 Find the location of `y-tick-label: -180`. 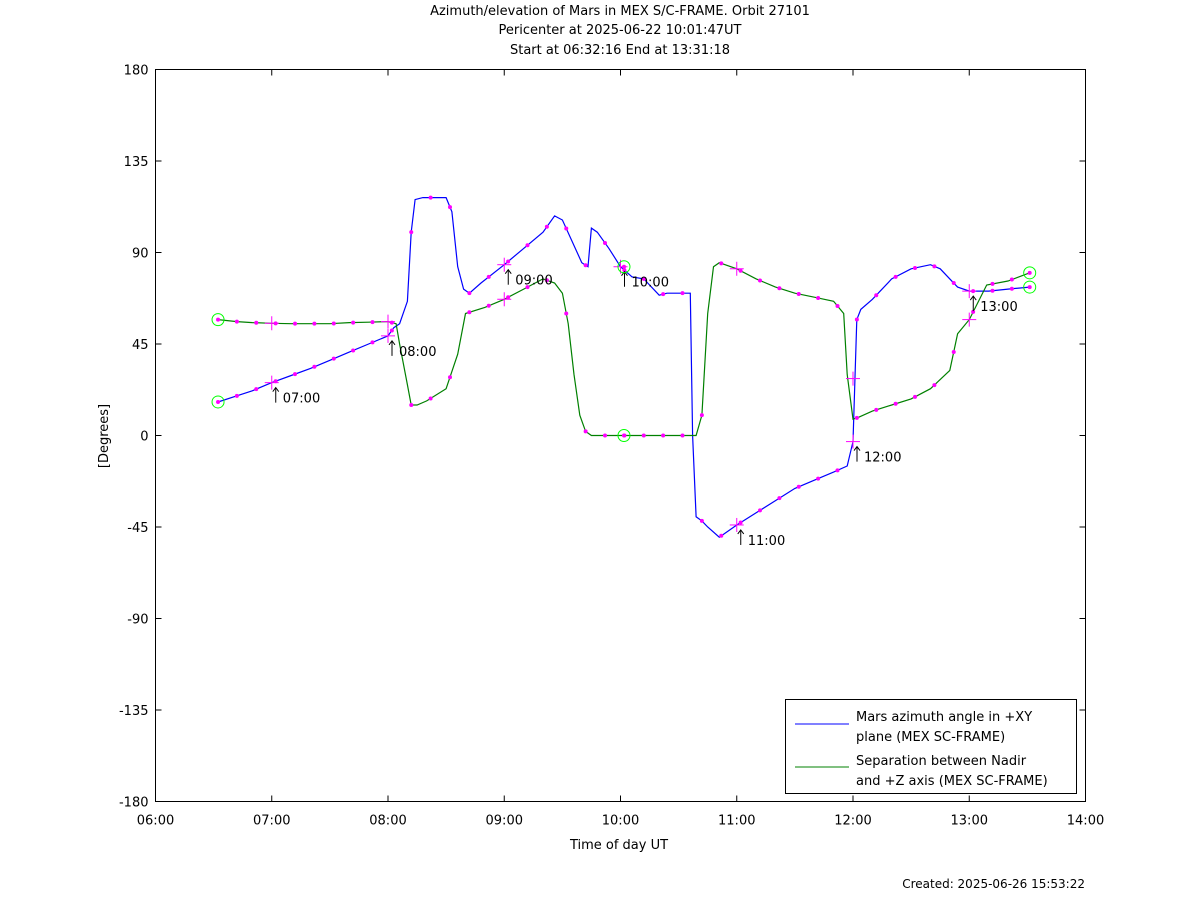

y-tick-label: -180 is located at coordinates (134, 803).